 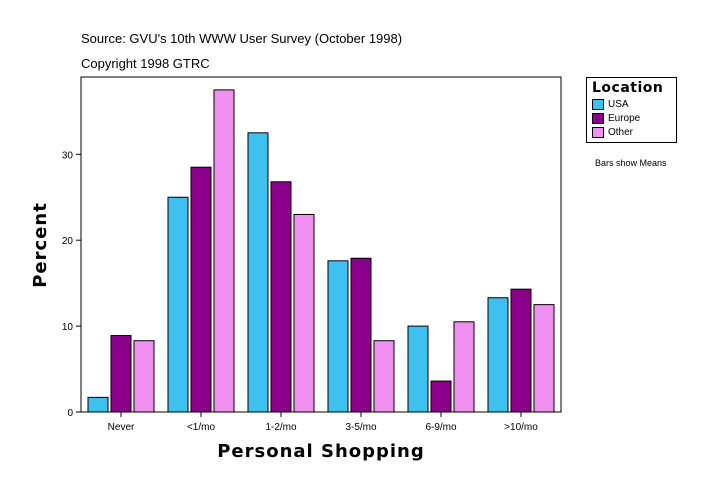 What do you see at coordinates (598, 132) in the screenshot?
I see `legend-swatch-other` at bounding box center [598, 132].